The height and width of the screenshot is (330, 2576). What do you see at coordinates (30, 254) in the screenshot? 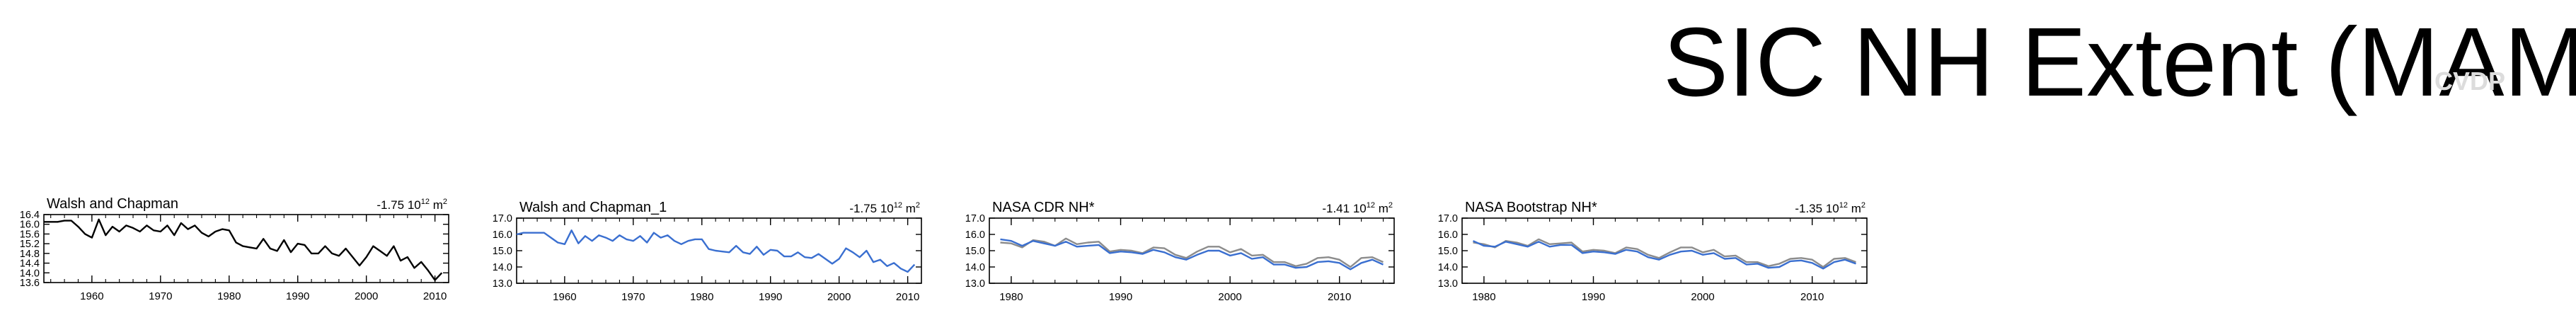
I see `y-tick-label: 14.8` at bounding box center [30, 254].